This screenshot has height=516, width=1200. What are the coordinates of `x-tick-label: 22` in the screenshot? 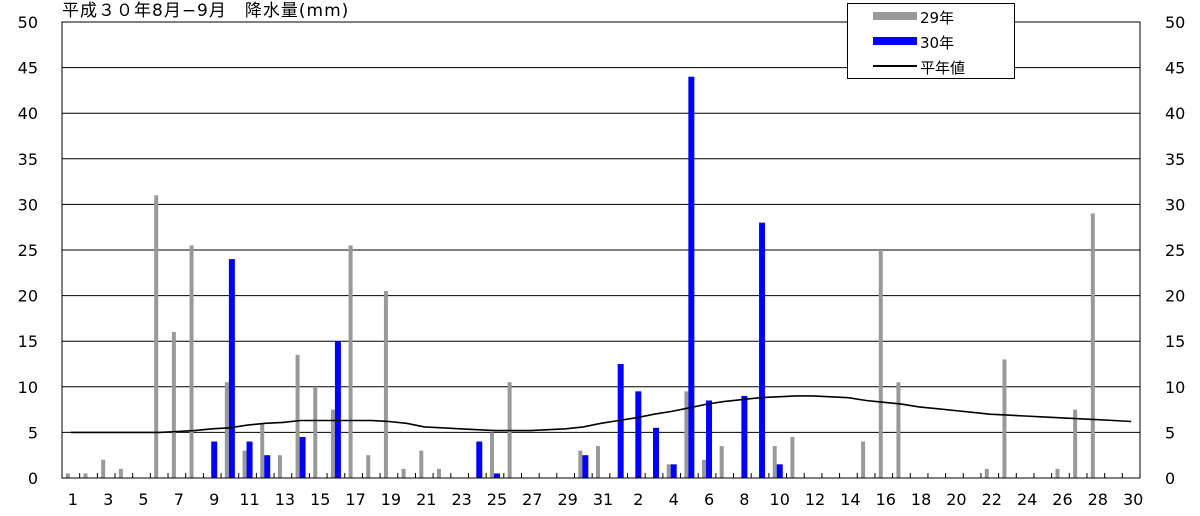 It's located at (992, 499).